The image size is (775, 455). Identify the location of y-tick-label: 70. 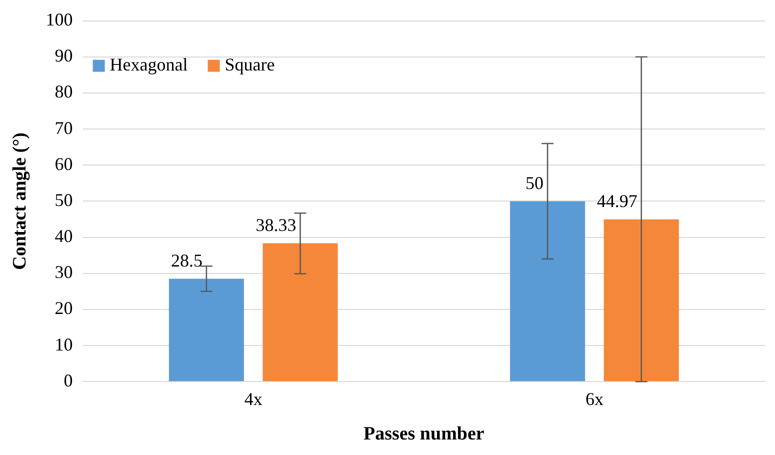
(63, 128).